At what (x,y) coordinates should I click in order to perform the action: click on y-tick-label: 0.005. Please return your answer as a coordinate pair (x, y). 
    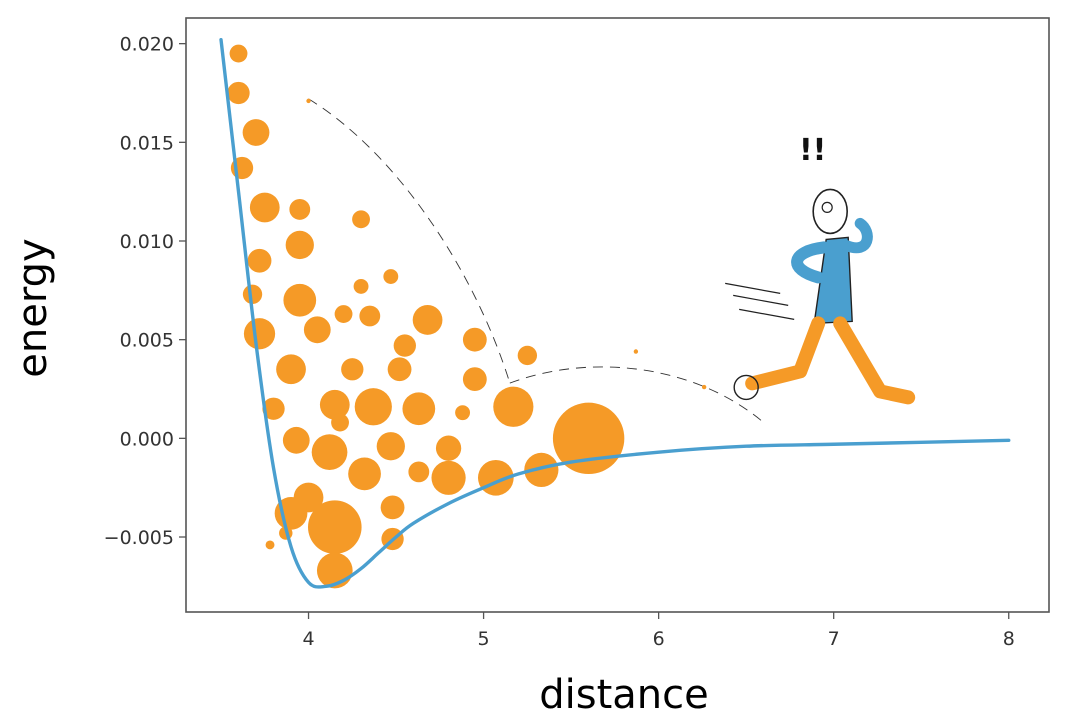
    Looking at the image, I should click on (147, 341).